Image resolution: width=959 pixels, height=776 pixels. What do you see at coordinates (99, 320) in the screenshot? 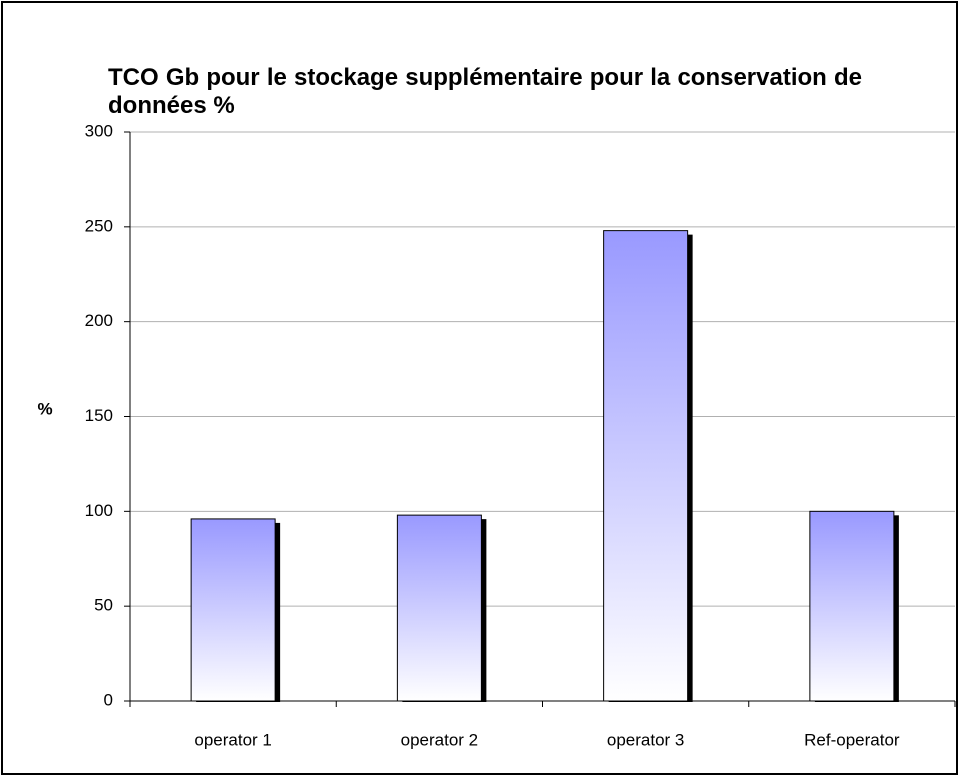
I see `y-tick-label: 200` at bounding box center [99, 320].